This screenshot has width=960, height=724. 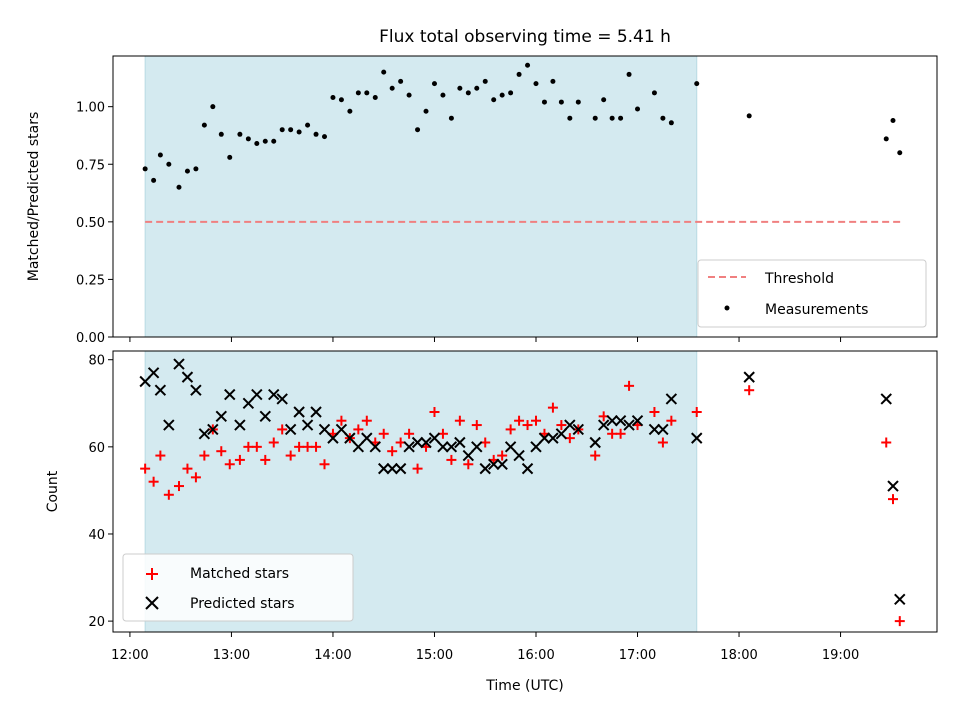 I want to click on bottom-legend: Matched stars Predicted stars, so click(x=238, y=587).